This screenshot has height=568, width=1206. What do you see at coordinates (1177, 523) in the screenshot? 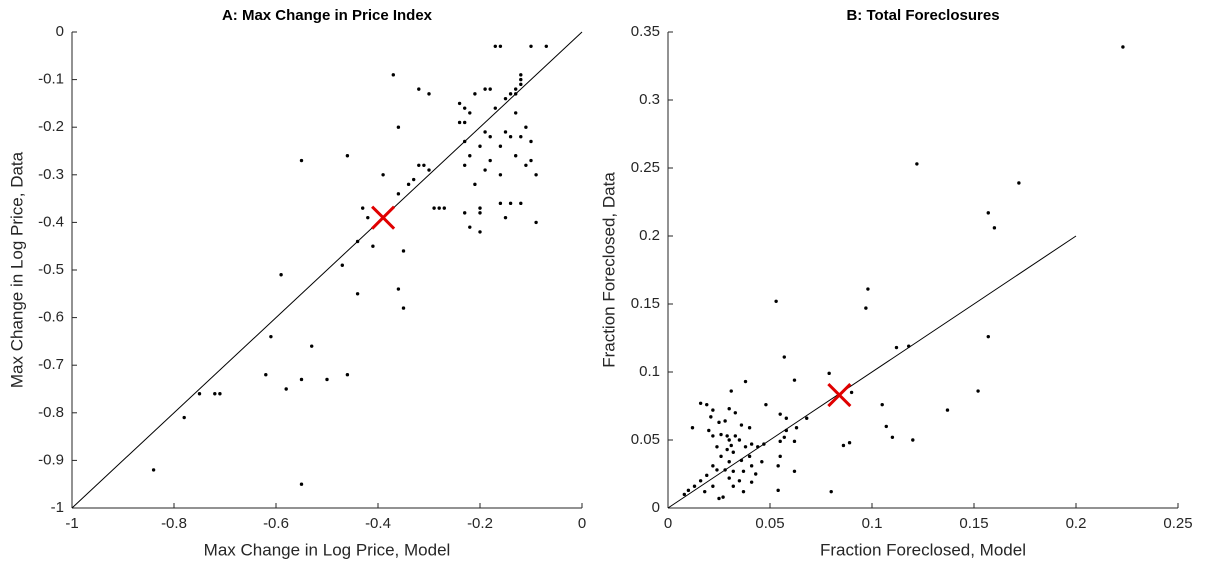
I see `x-tick-label: 0.25` at bounding box center [1177, 523].